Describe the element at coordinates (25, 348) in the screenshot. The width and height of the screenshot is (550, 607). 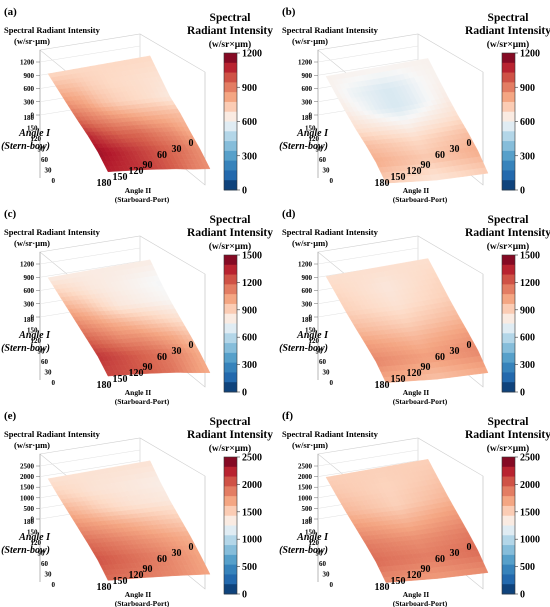
I see `angle1-subtitle: (Stern-bow)` at that location.